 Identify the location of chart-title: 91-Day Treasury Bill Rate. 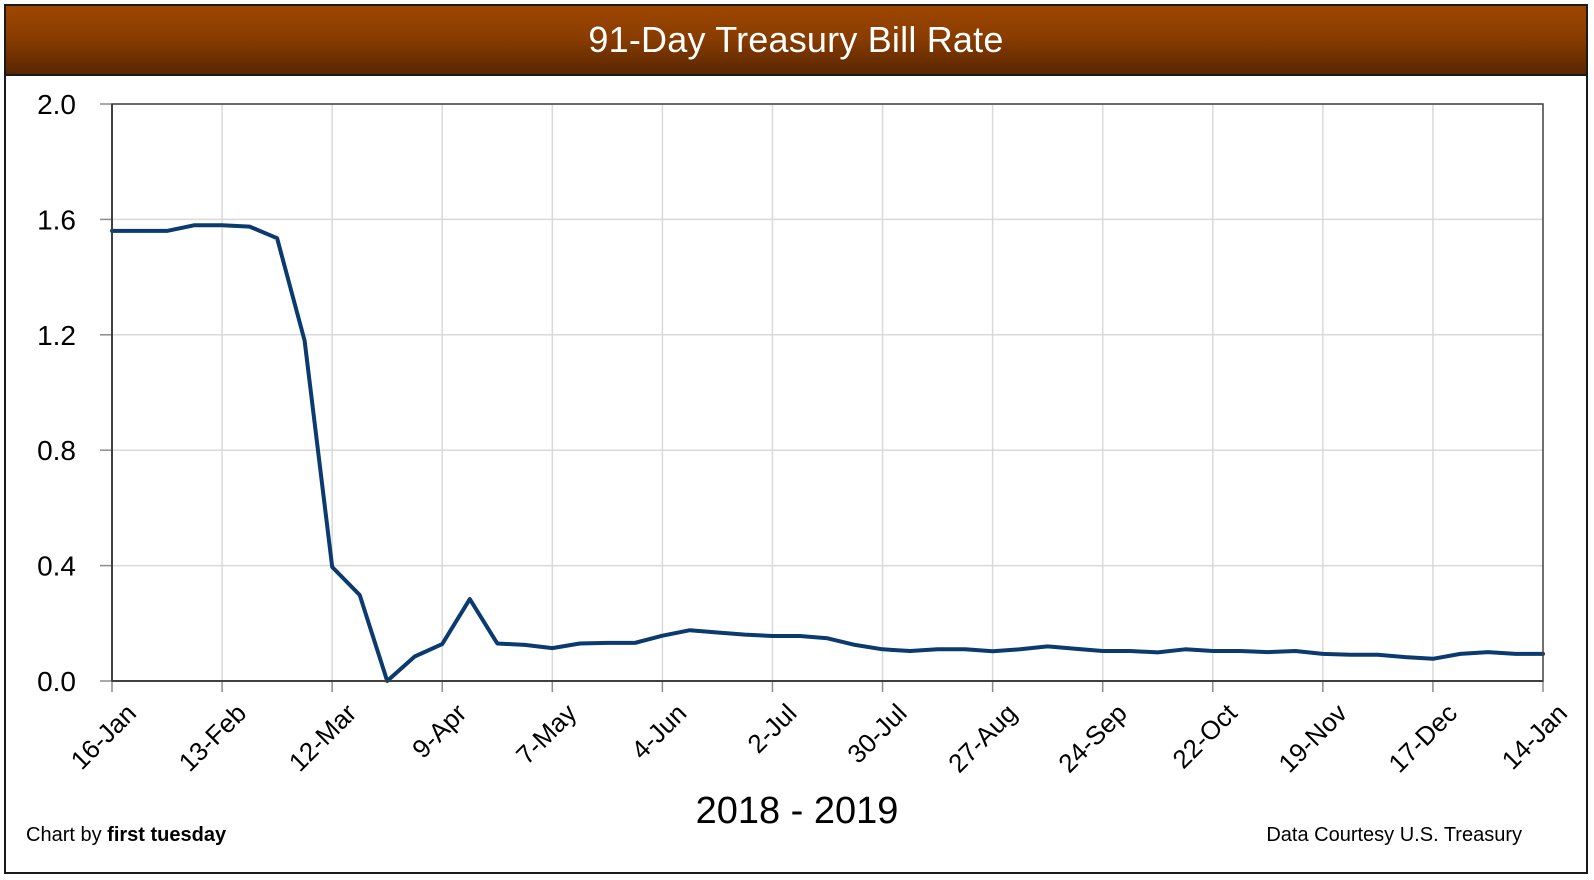
(796, 39).